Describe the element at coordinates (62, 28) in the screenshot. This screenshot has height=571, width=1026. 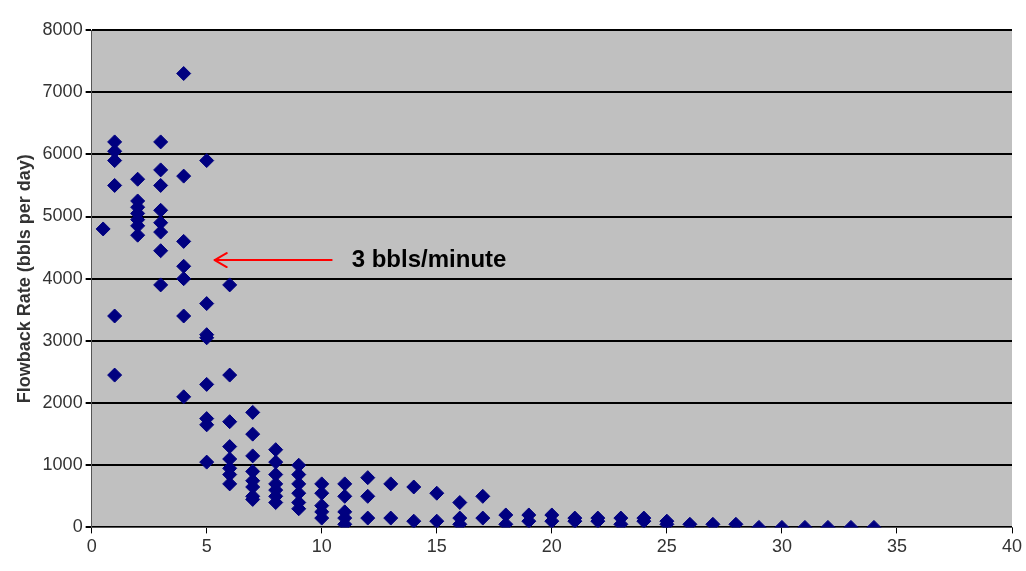
I see `y-tick-label: 8000` at that location.